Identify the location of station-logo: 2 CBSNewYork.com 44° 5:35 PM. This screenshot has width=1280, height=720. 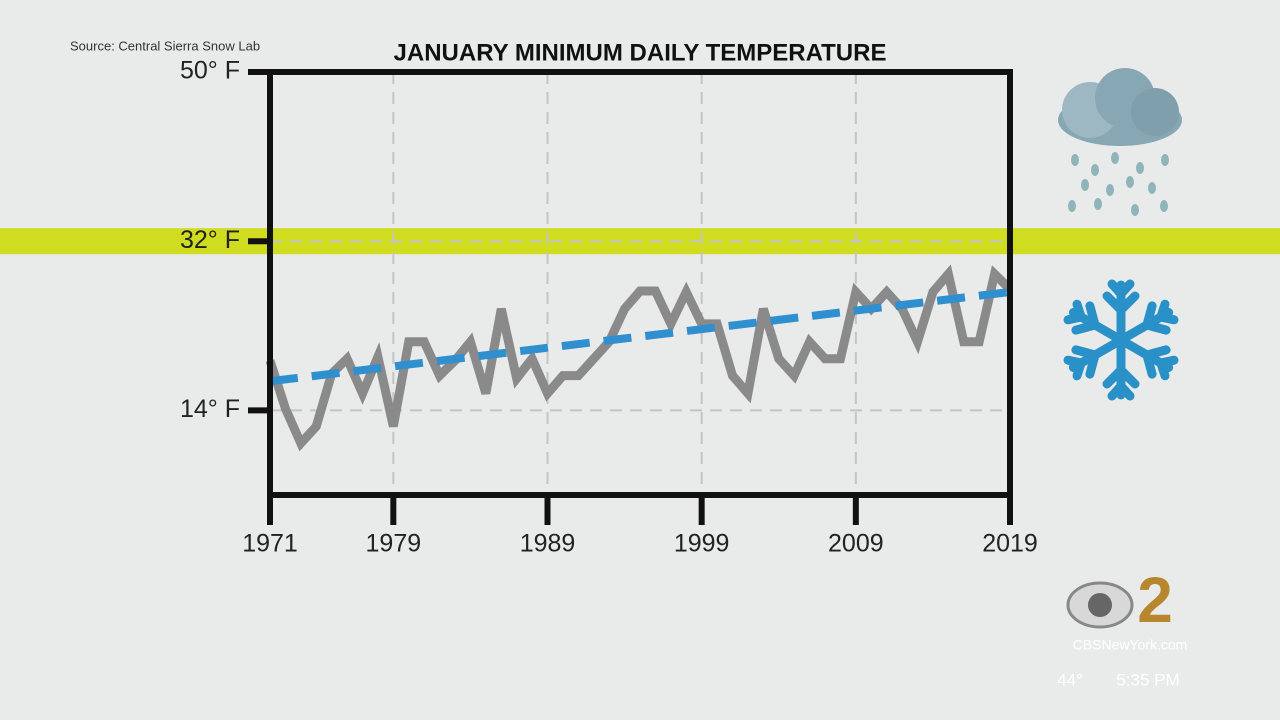
(1122, 627).